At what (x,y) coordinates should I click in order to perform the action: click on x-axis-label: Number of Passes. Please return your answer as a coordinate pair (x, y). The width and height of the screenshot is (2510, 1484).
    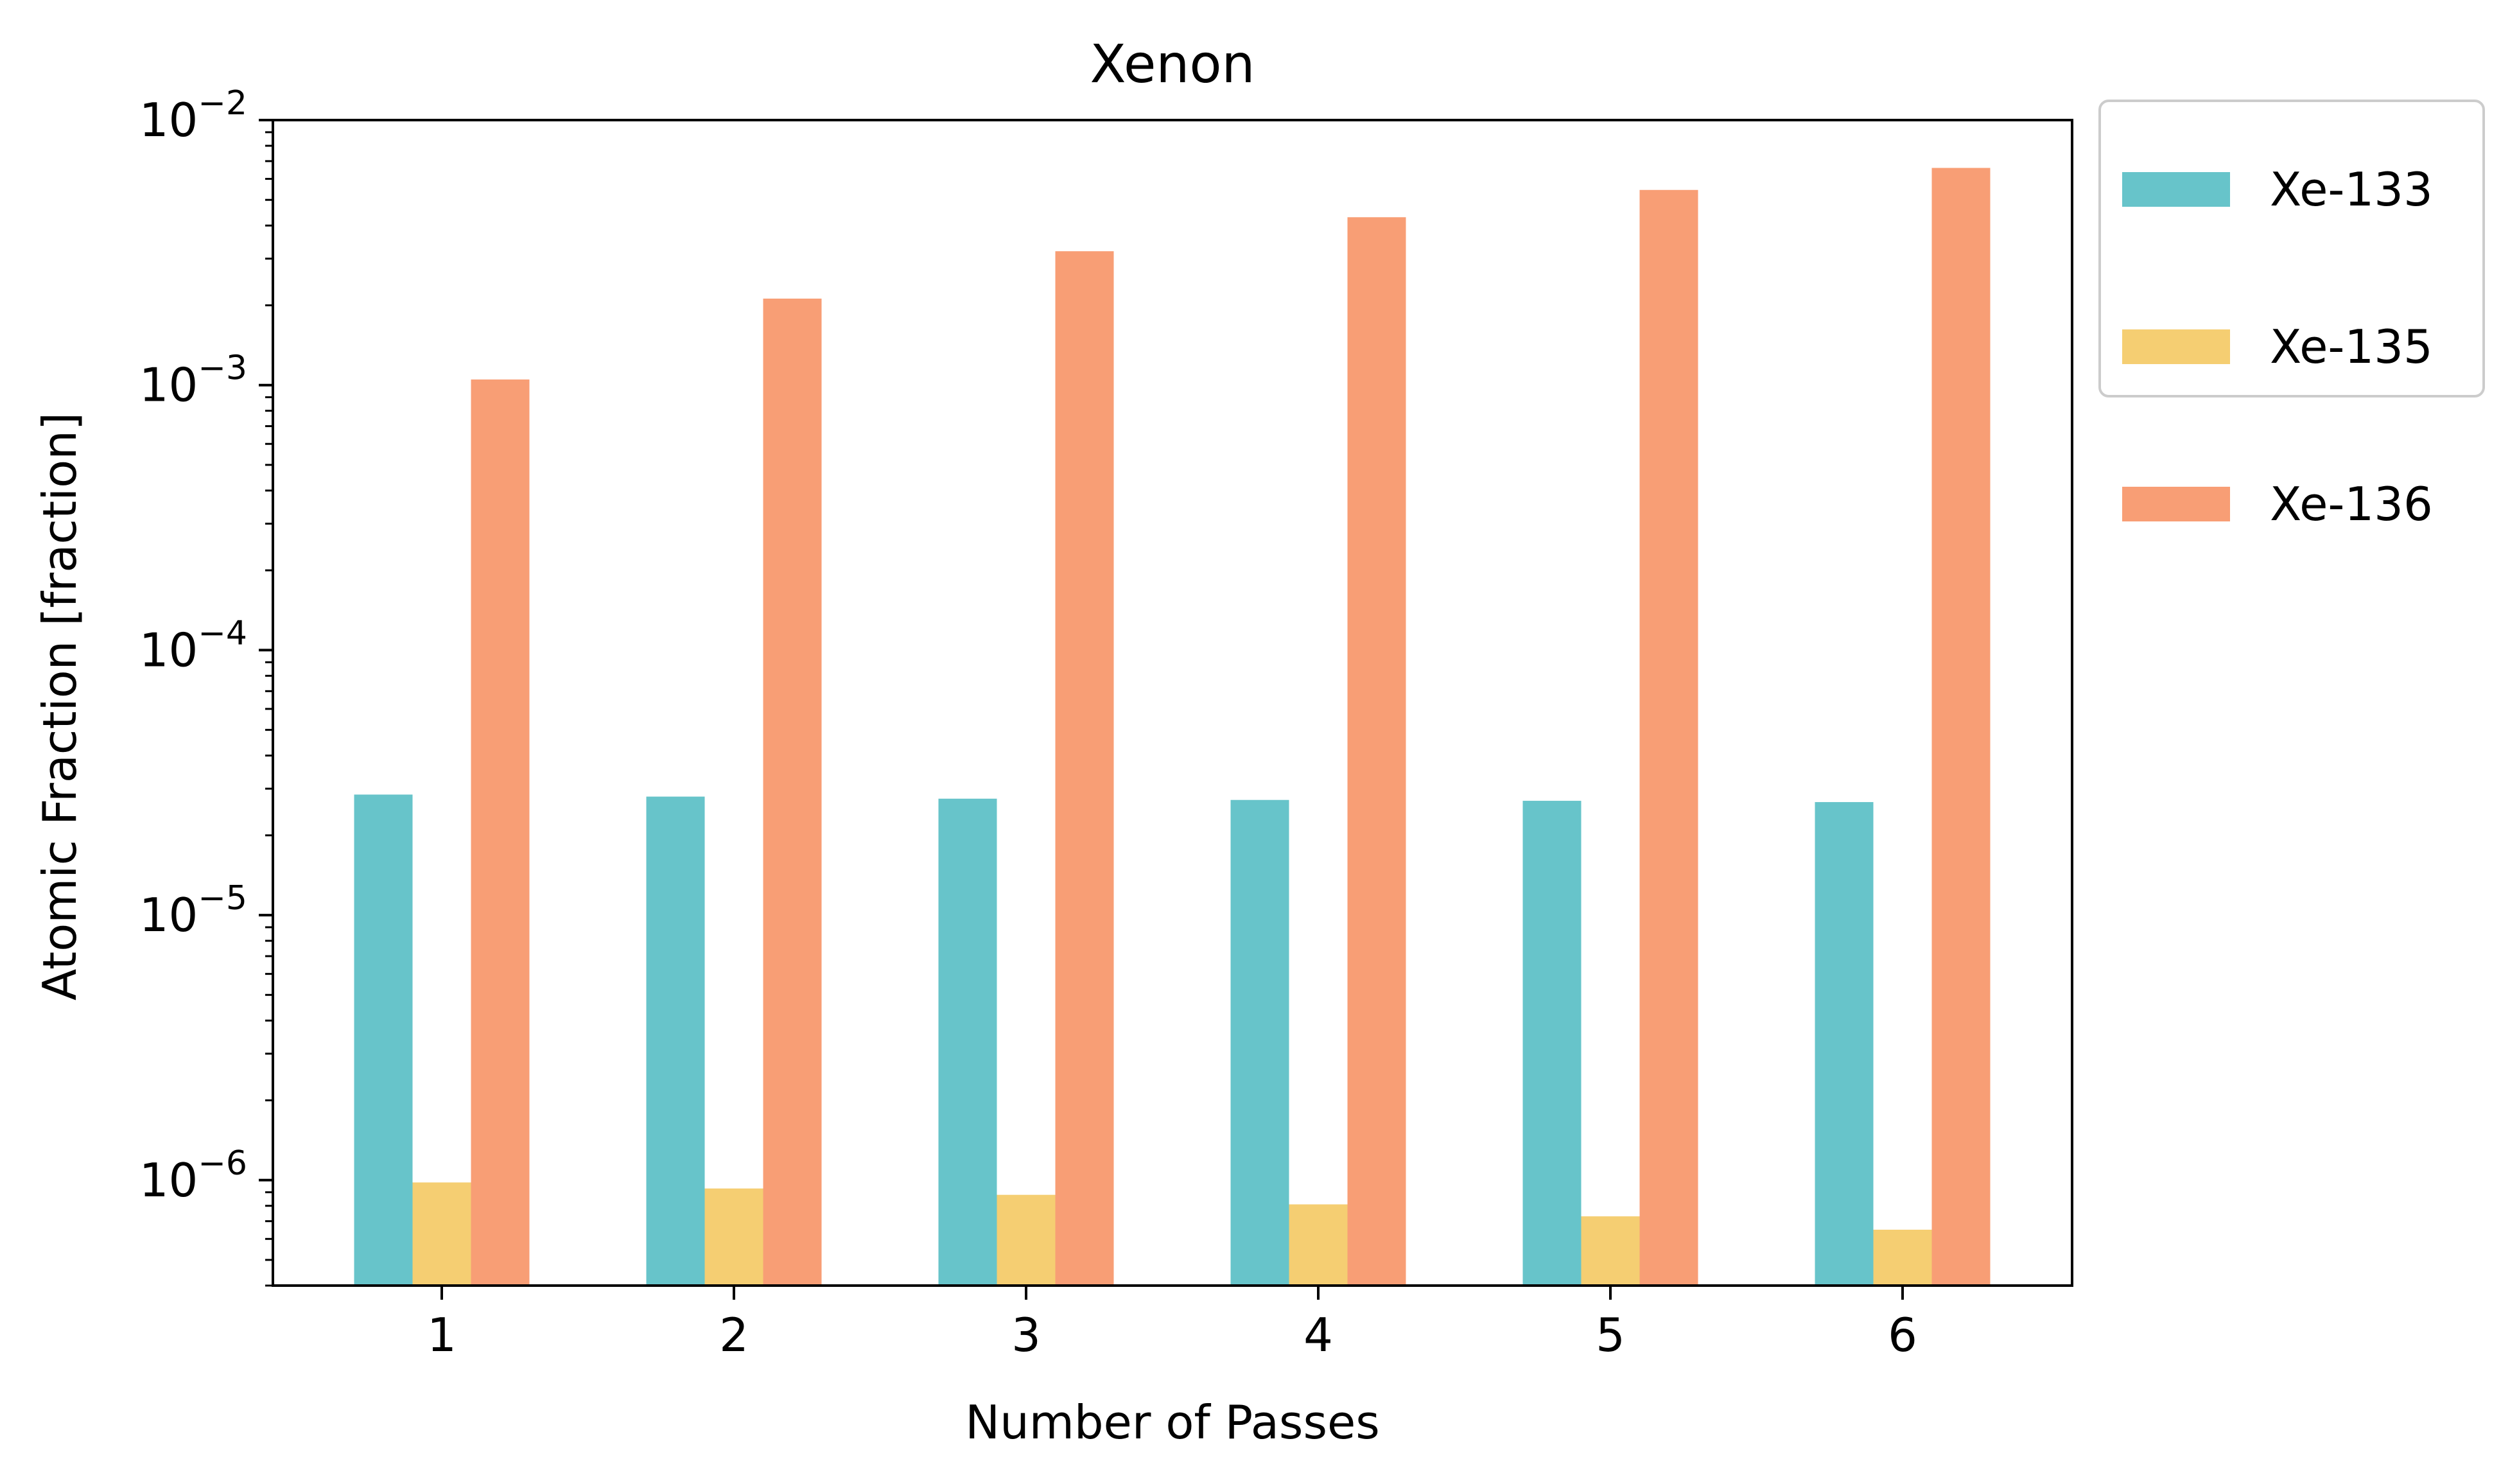
    Looking at the image, I should click on (1172, 1422).